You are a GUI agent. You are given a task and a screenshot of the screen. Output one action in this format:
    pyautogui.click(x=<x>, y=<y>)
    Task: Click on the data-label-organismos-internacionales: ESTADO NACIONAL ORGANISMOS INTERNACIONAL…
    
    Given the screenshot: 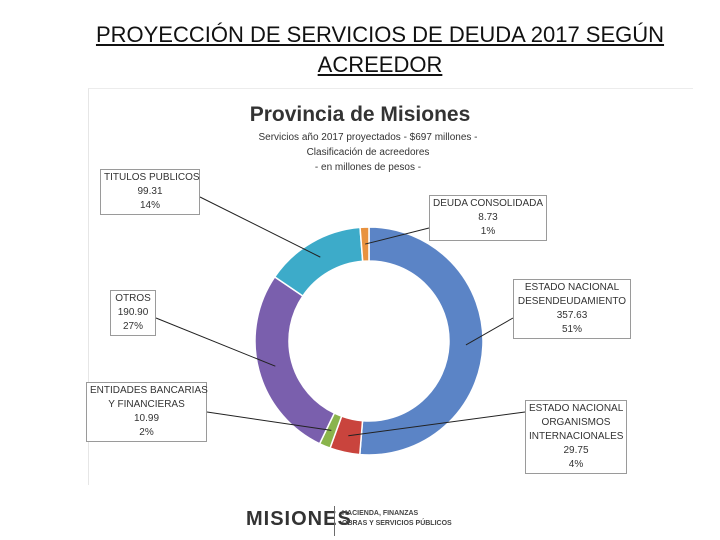 What is the action you would take?
    pyautogui.click(x=576, y=437)
    